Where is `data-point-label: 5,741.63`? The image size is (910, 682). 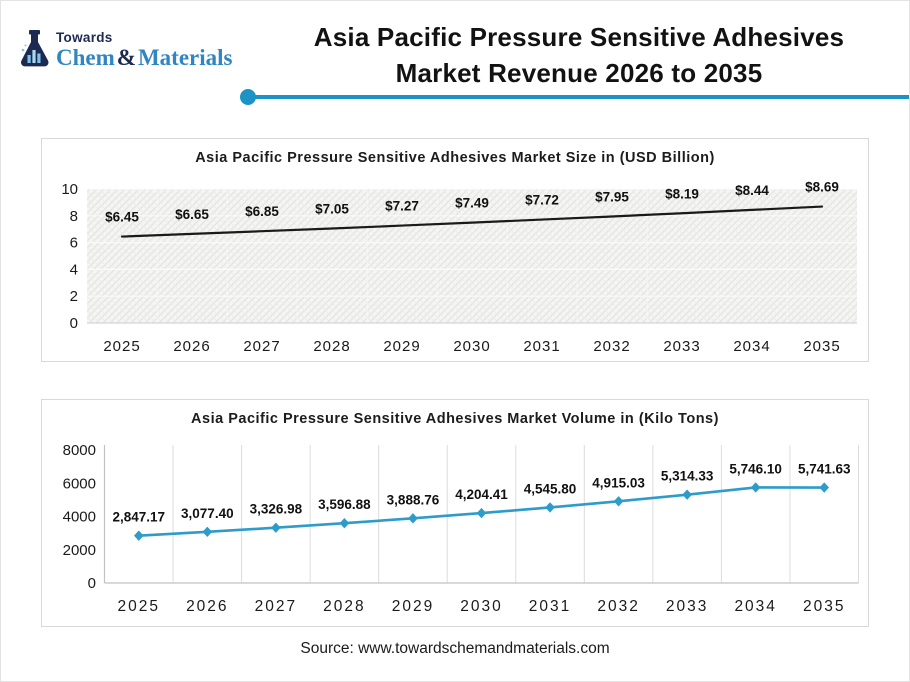
data-point-label: 5,741.63 is located at coordinates (824, 469).